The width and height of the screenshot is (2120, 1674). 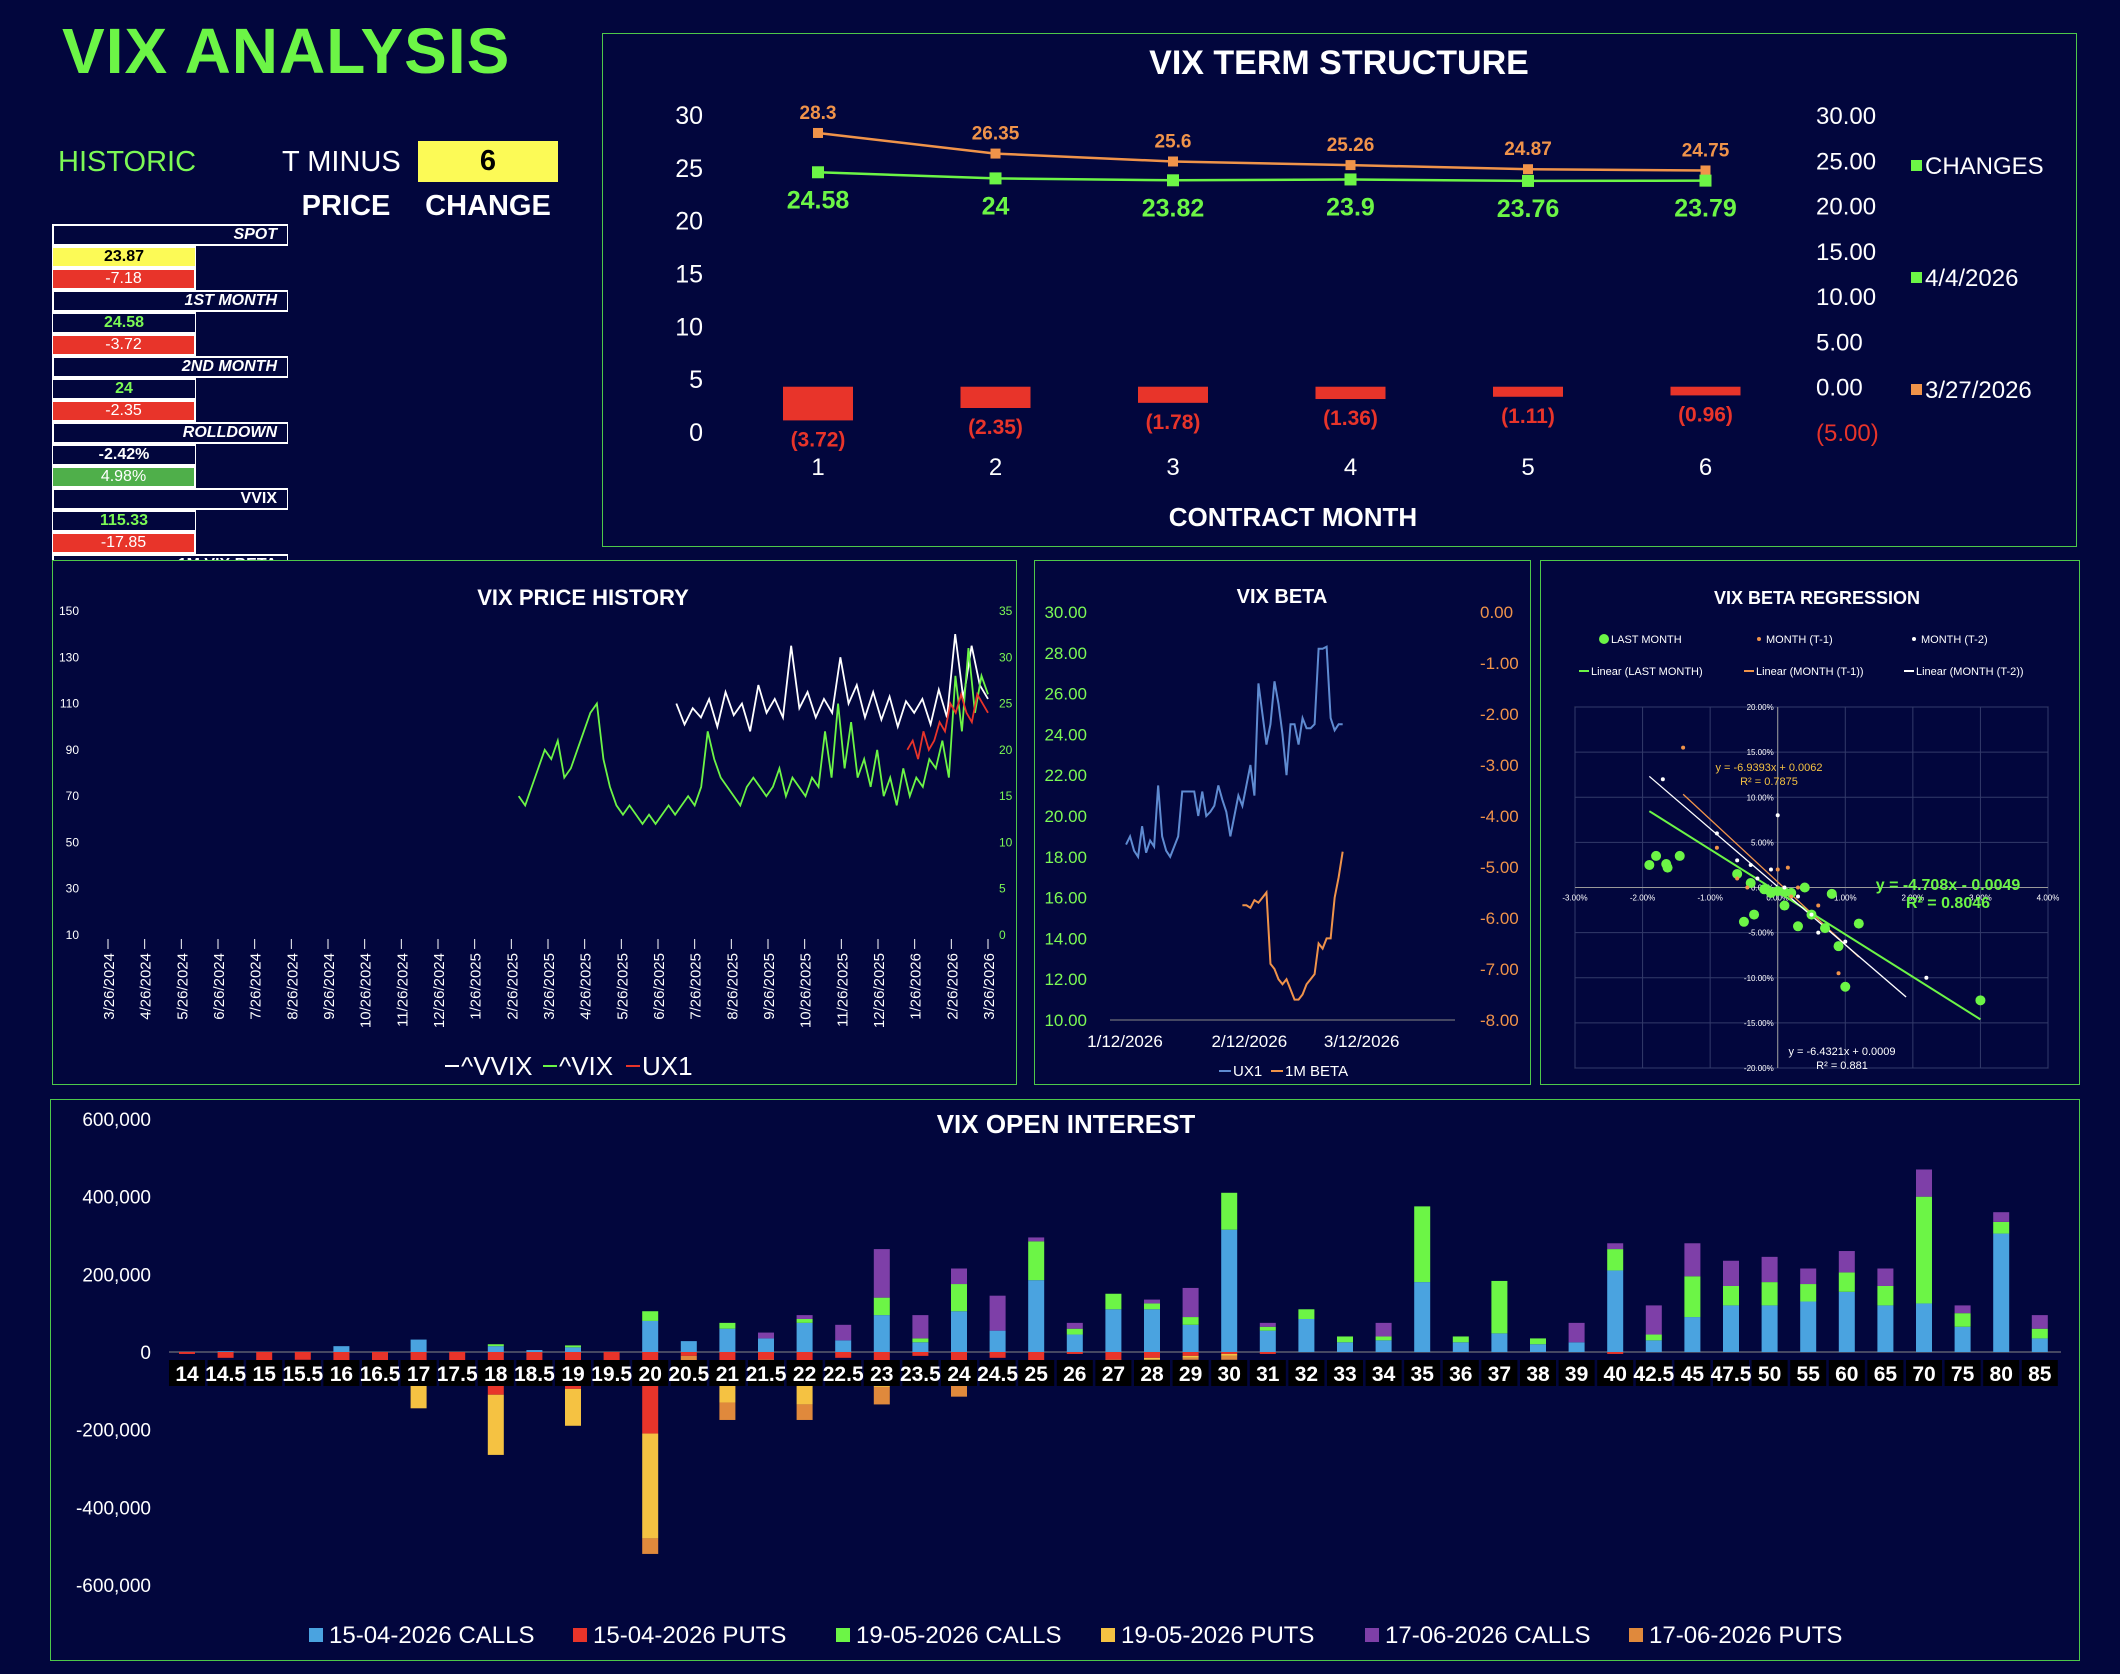 I want to click on metric-change: 4.98%, so click(x=124, y=477).